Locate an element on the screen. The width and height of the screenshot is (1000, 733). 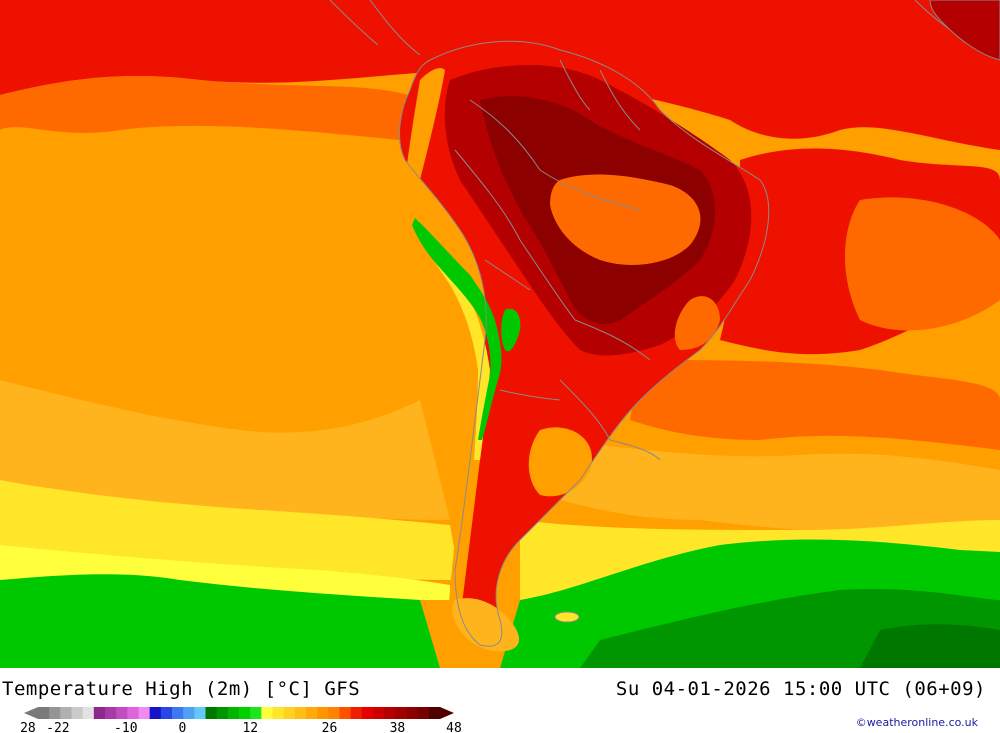
legend-tick-label: -28 is located at coordinates (28, 727).